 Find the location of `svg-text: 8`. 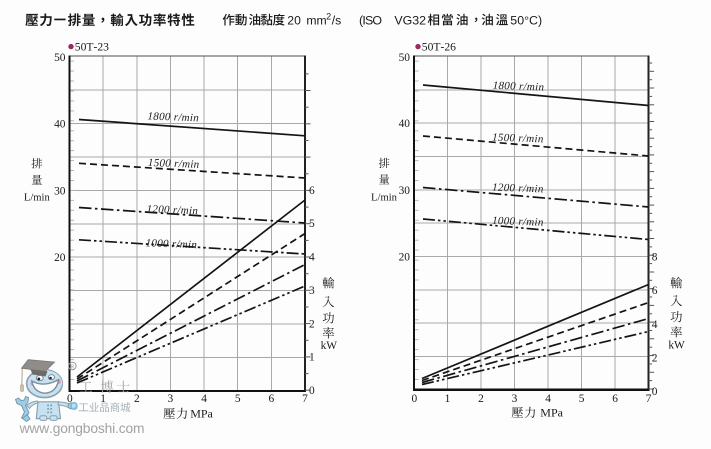

svg-text: 8 is located at coordinates (655, 258).